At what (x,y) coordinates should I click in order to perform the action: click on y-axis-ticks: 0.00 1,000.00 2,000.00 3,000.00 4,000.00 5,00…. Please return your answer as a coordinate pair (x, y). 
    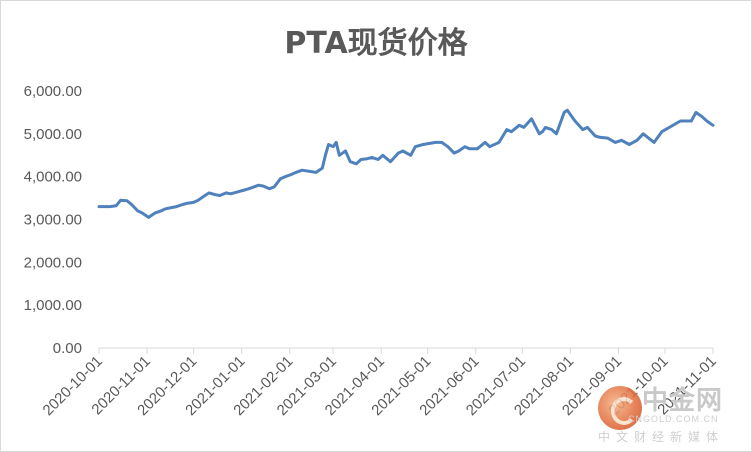
    Looking at the image, I should click on (53, 220).